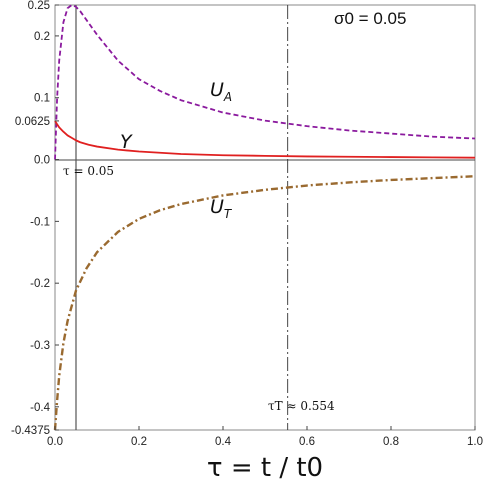 This screenshot has width=485, height=485. Describe the element at coordinates (265, 437) in the screenshot. I see `x-axis-ticks: 0.0 0.2 0.4 0.6 0.8 1.0` at that location.